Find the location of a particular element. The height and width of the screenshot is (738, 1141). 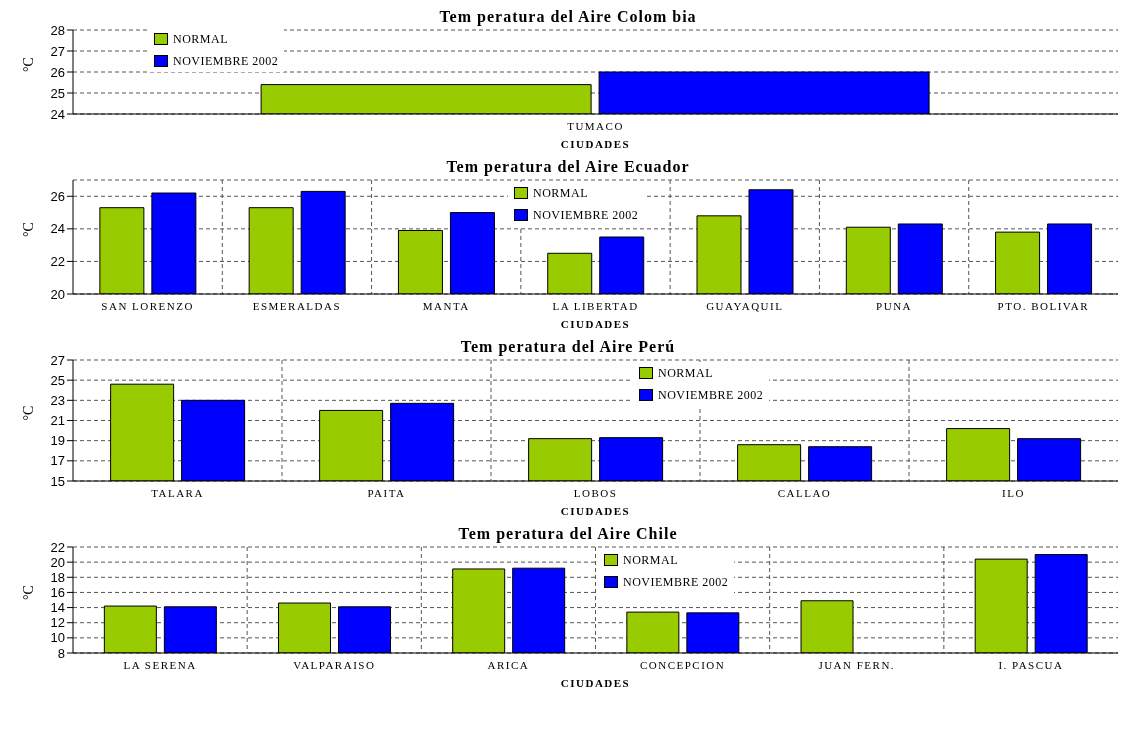

y-tick-label: 17 is located at coordinates (57, 461).